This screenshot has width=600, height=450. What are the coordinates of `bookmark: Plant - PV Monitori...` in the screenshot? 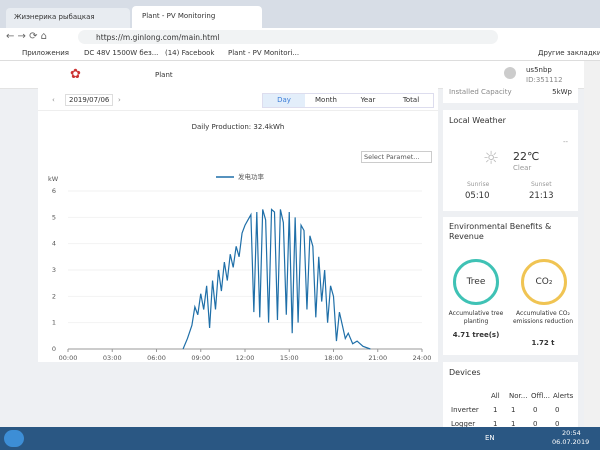 It's located at (264, 53).